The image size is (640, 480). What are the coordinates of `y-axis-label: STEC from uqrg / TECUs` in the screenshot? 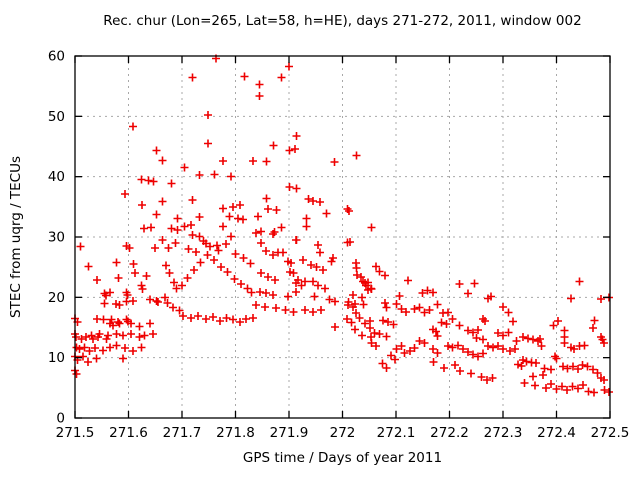 It's located at (16, 237).